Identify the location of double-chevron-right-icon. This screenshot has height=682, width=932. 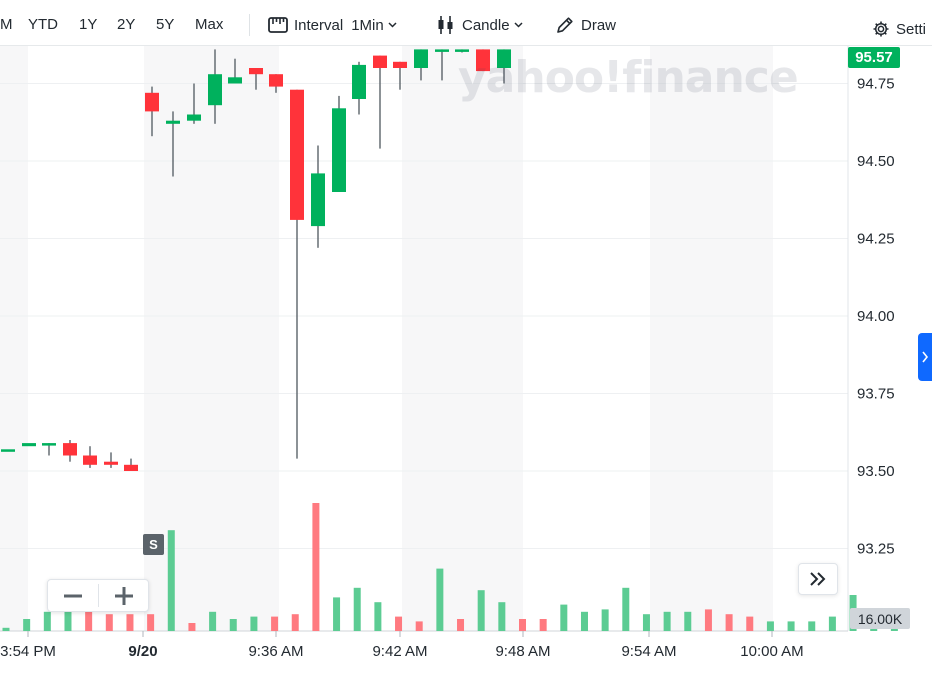
(818, 579).